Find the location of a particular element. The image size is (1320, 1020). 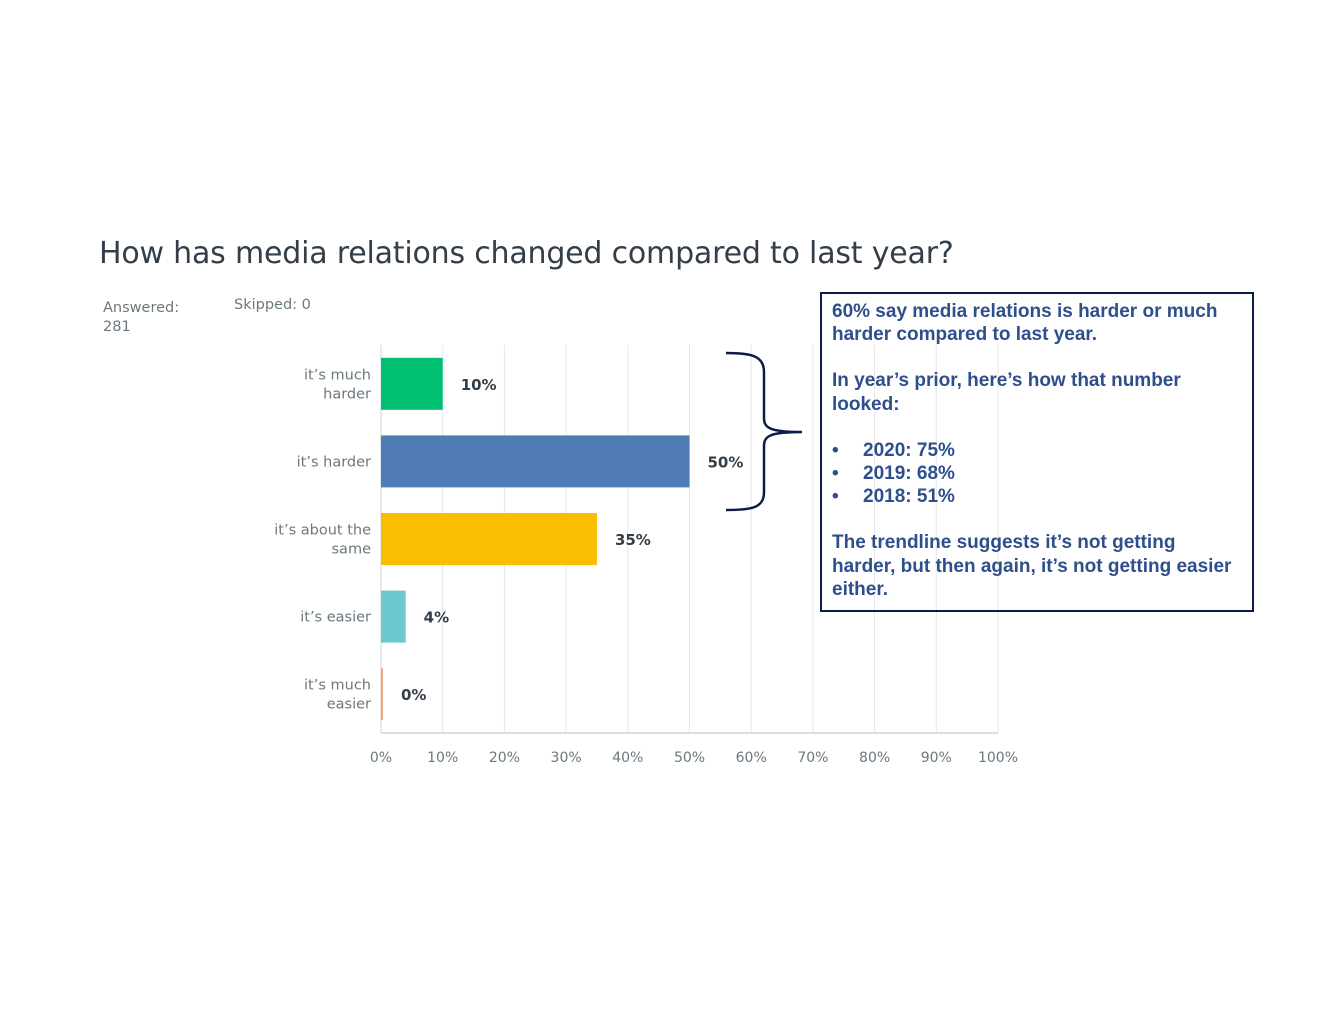

answered-value: 281 is located at coordinates (117, 327).